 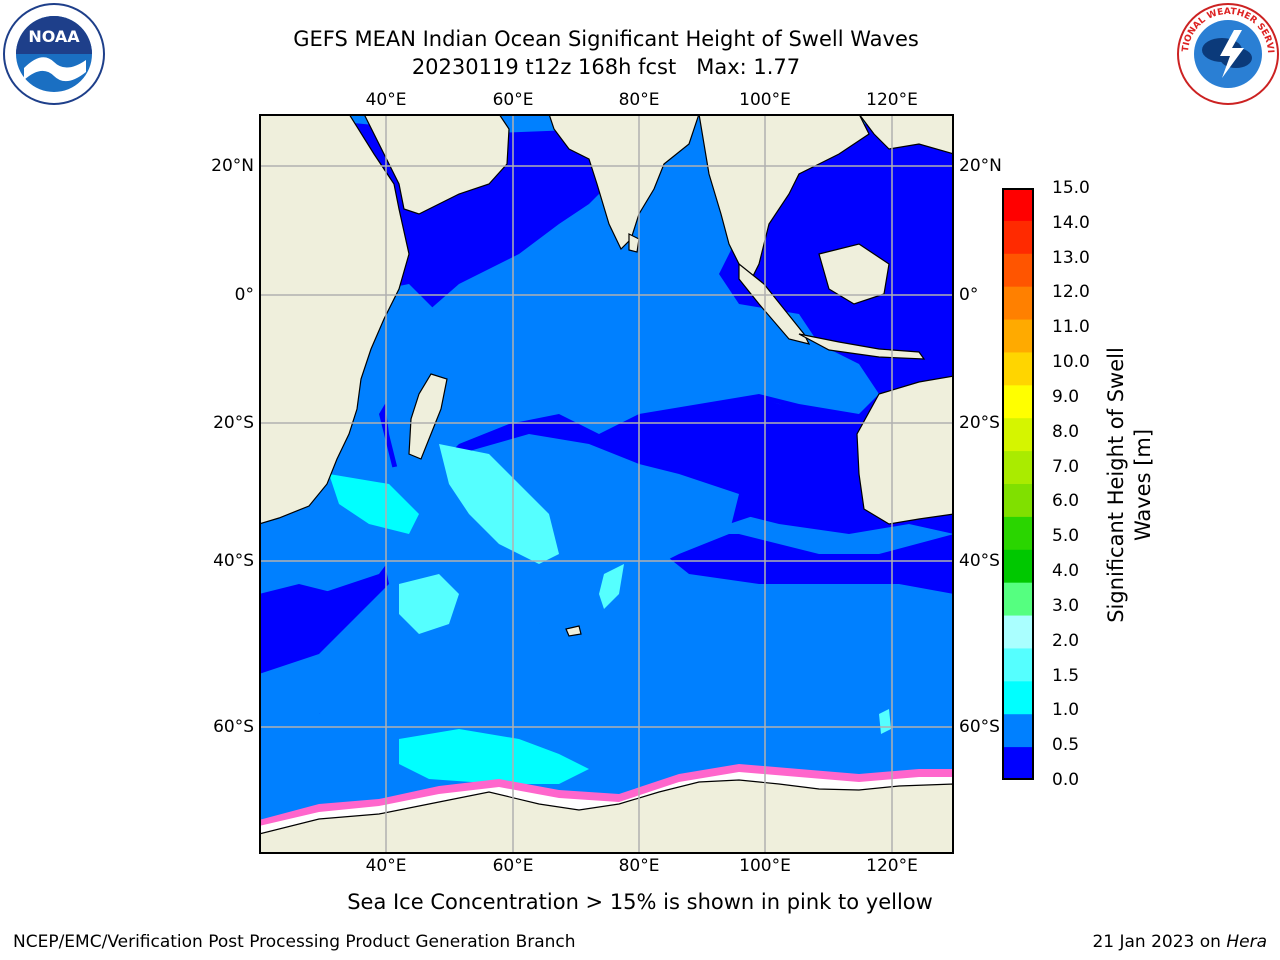 What do you see at coordinates (1066, 675) in the screenshot?
I see `colorbar-tick-label: 1.5` at bounding box center [1066, 675].